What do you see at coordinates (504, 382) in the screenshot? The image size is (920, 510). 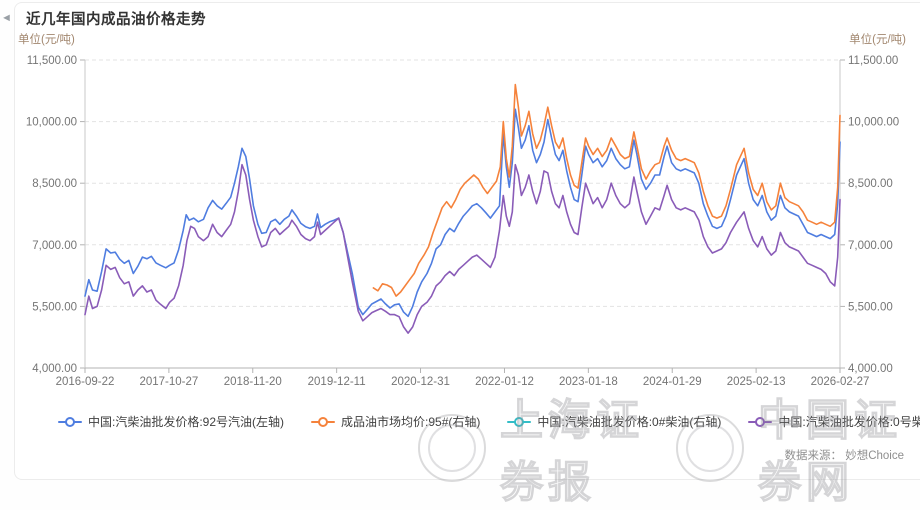 I see `svg-text: 2022-01-12` at bounding box center [504, 382].